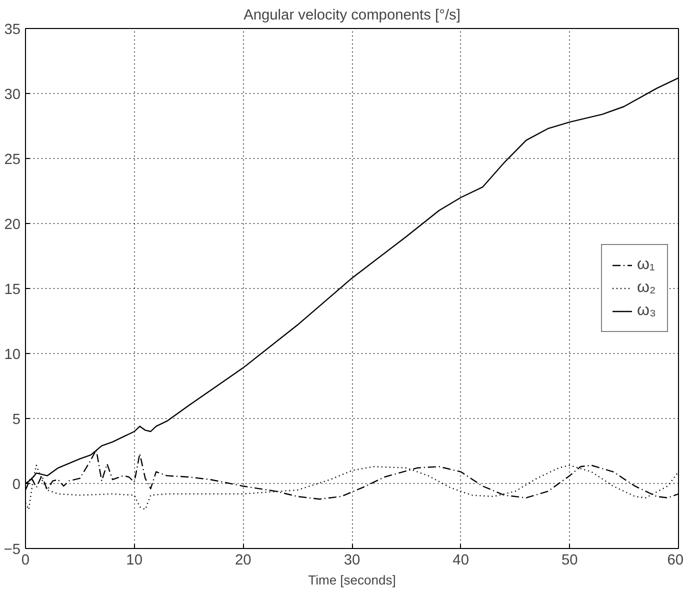  What do you see at coordinates (352, 560) in the screenshot?
I see `x-tick-label: 30` at bounding box center [352, 560].